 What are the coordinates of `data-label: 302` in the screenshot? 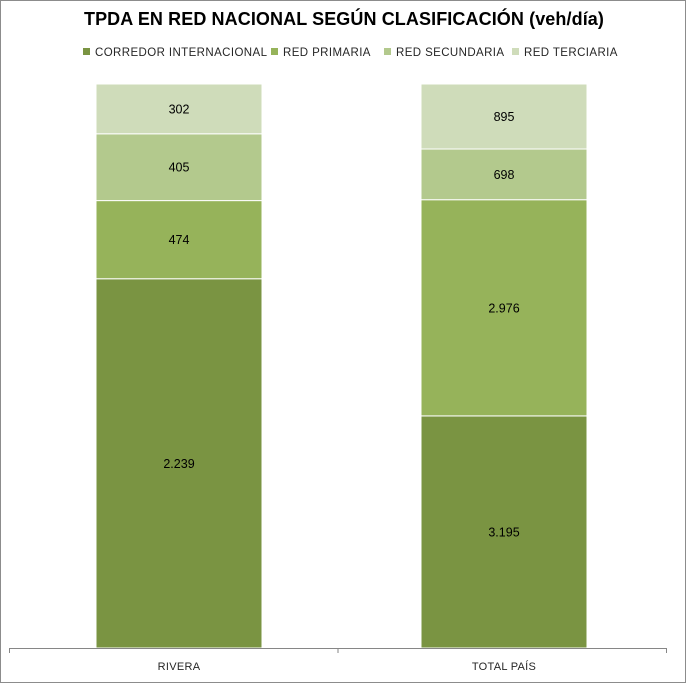 It's located at (179, 109).